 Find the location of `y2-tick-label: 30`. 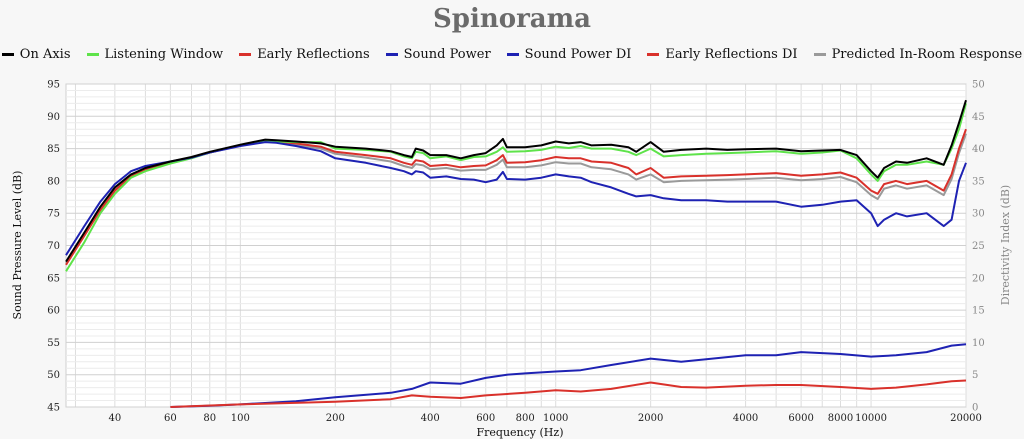

y2-tick-label: 30 is located at coordinates (978, 214).